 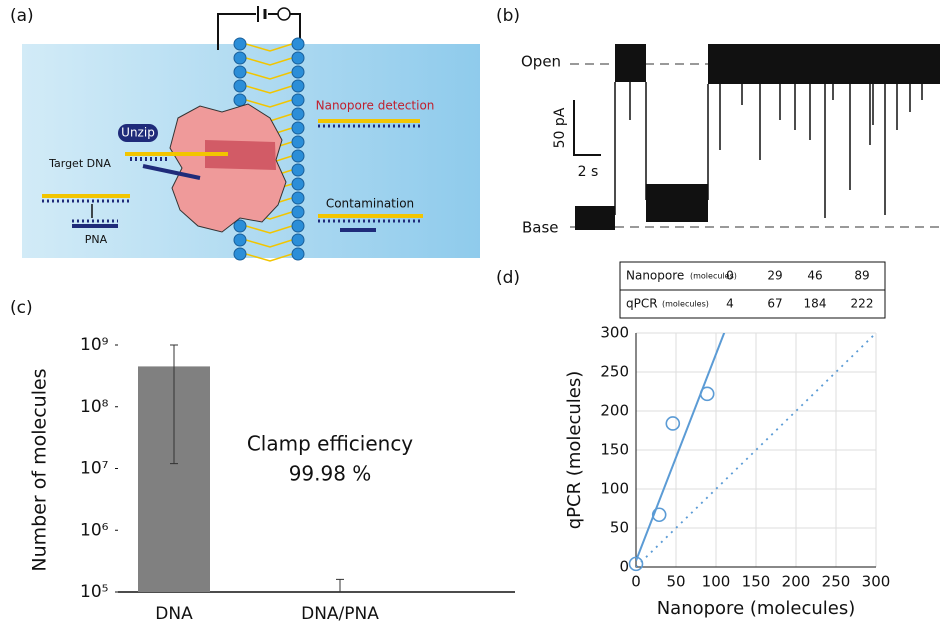 What do you see at coordinates (774, 304) in the screenshot?
I see `table-cell: 67` at bounding box center [774, 304].